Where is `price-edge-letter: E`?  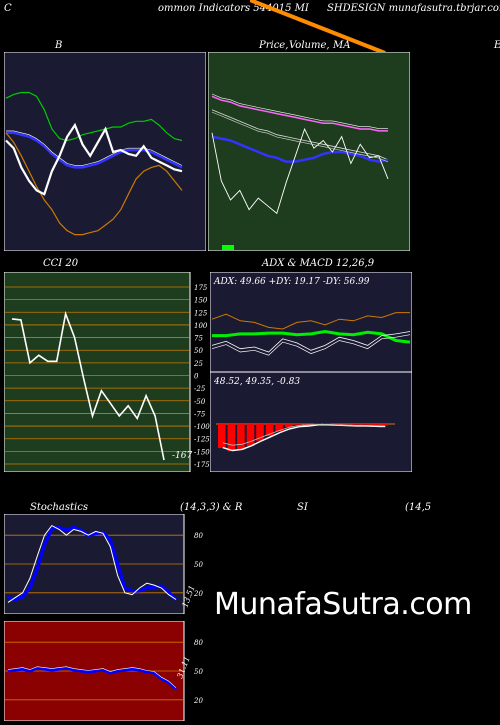
price-edge-letter: E is located at coordinates (497, 45).